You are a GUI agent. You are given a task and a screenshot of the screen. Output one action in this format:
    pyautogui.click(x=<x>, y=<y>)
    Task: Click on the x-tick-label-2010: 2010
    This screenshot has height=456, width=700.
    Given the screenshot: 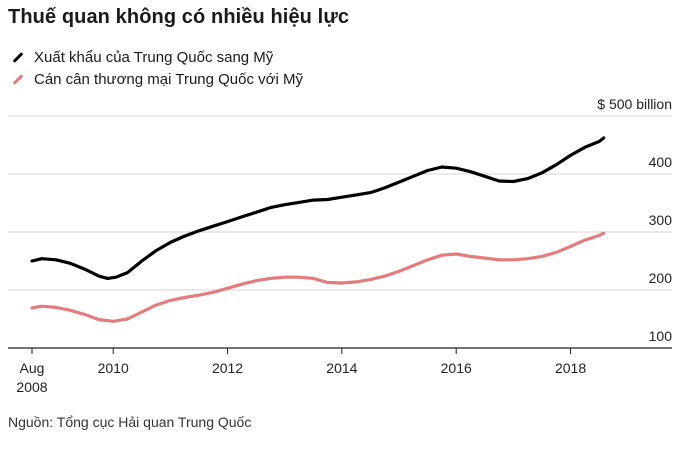 What is the action you would take?
    pyautogui.click(x=113, y=368)
    